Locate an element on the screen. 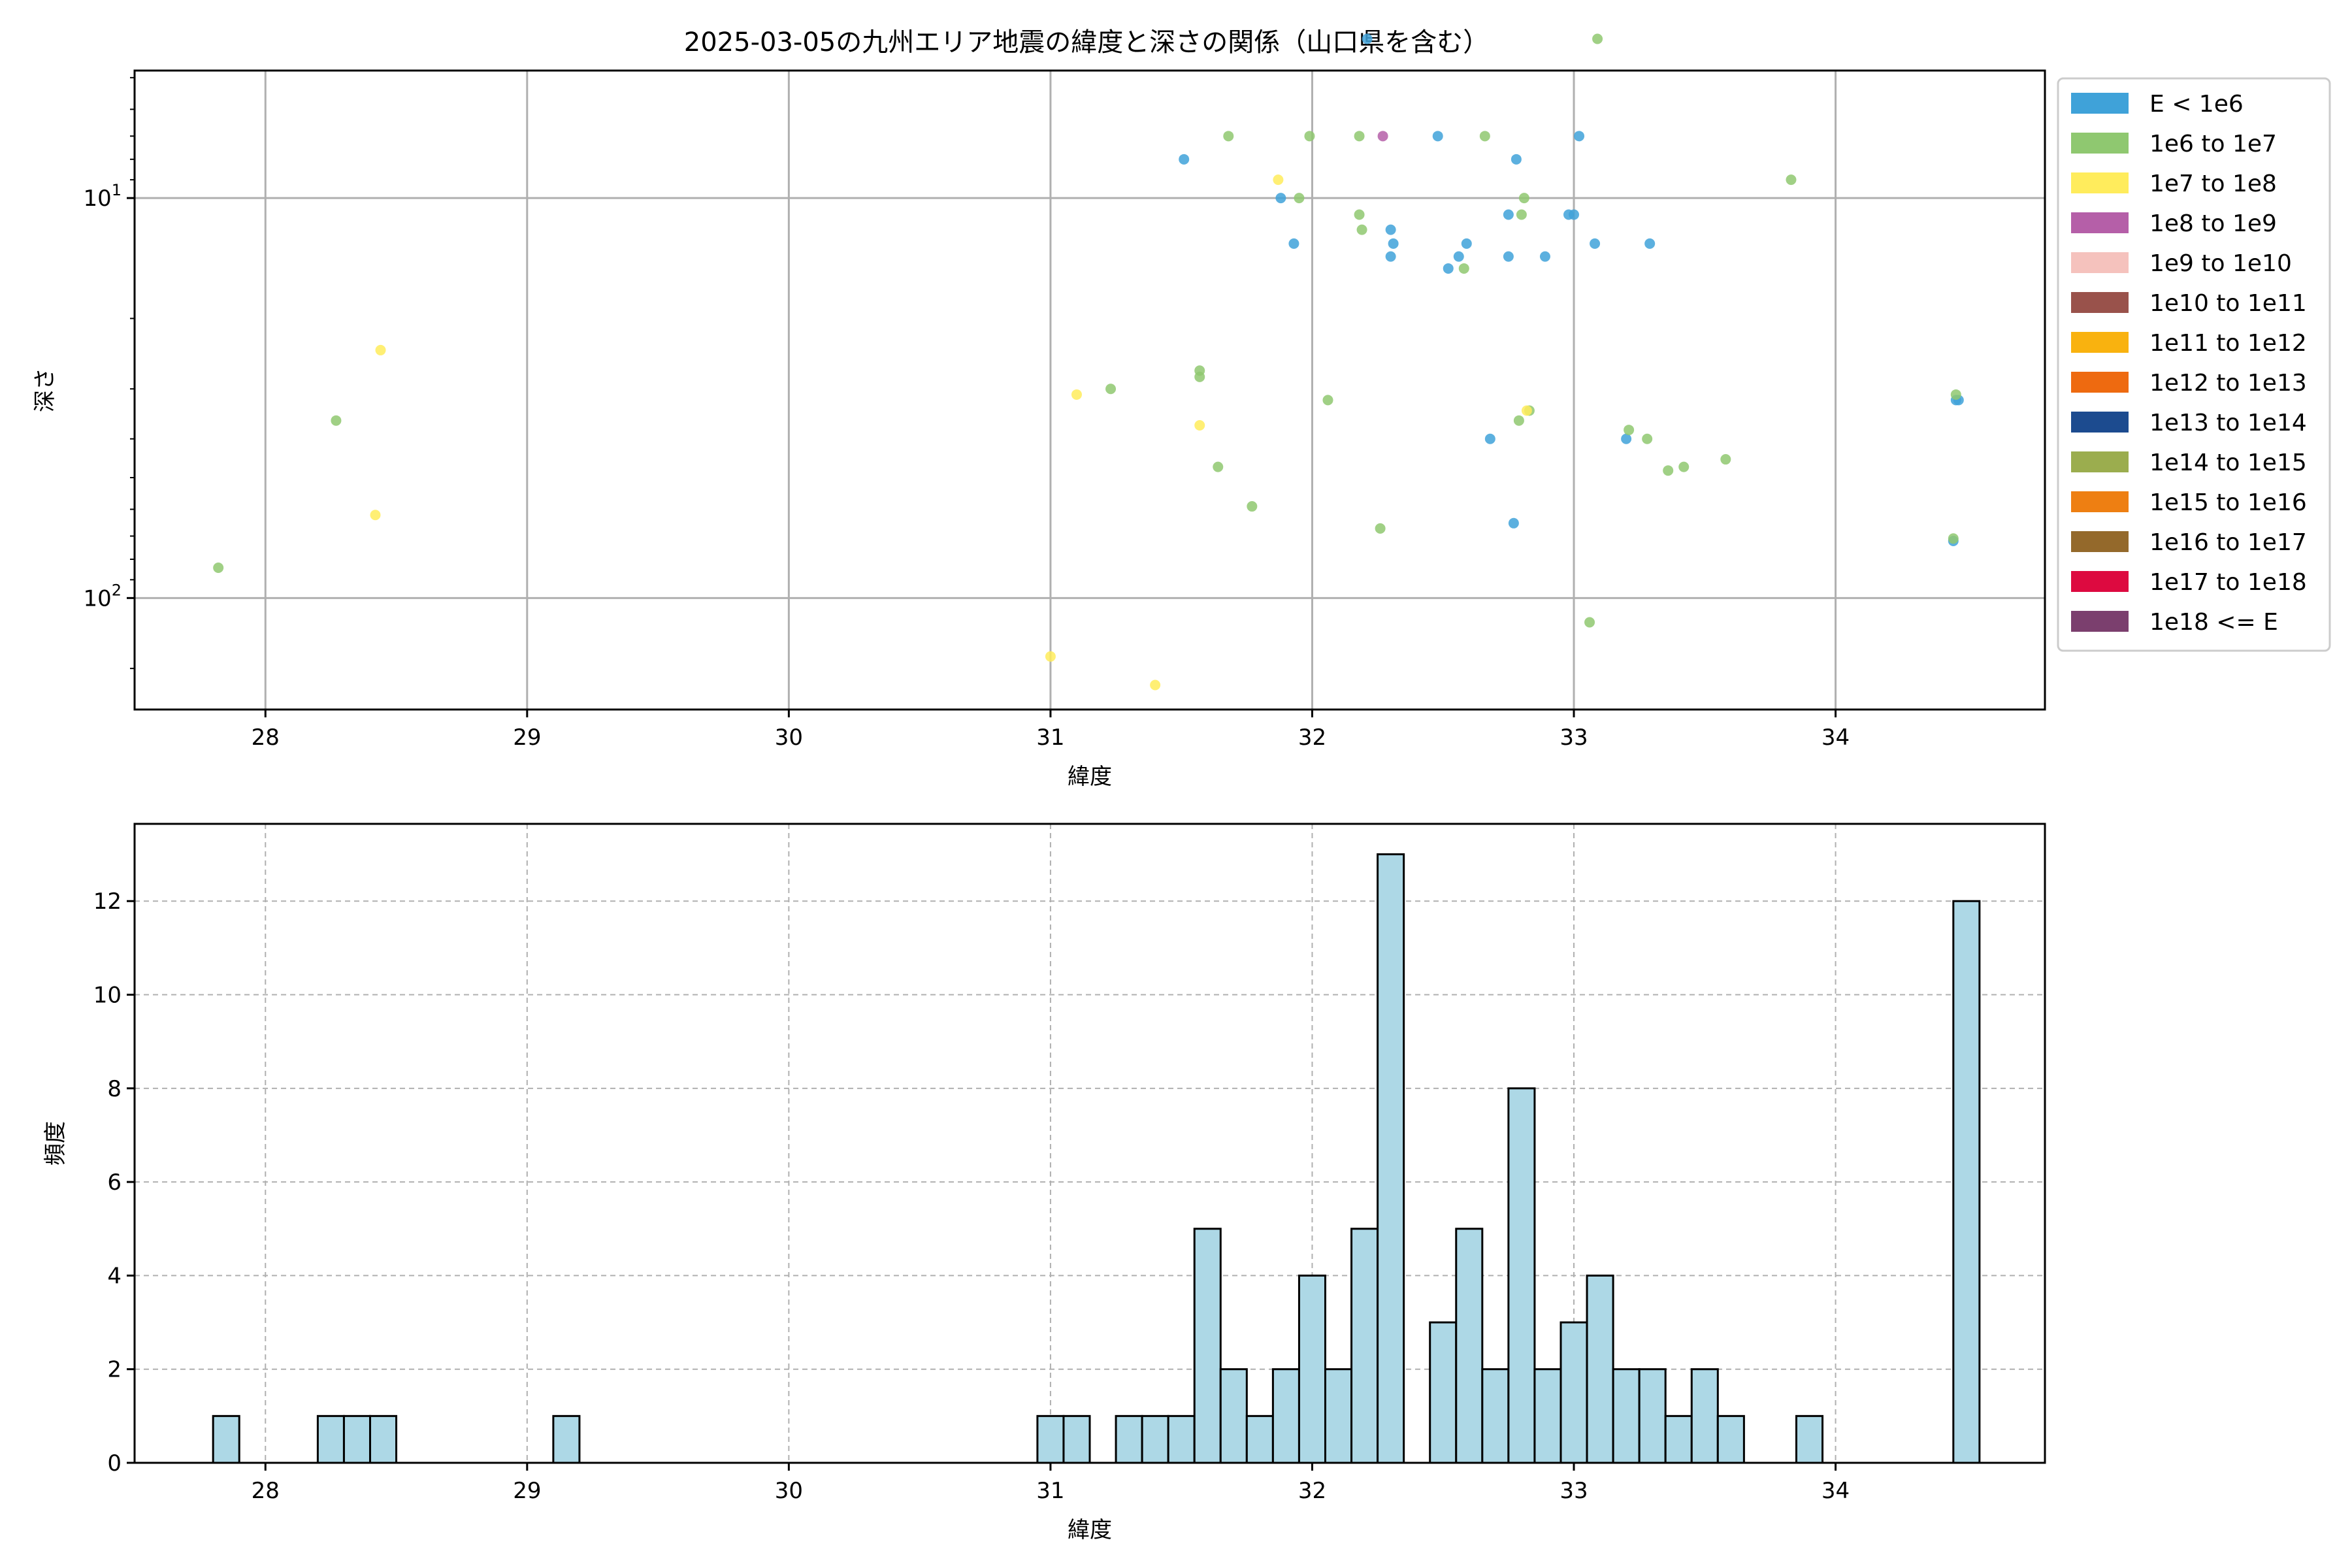  histogram-x-tick-label: 28 is located at coordinates (266, 1491).